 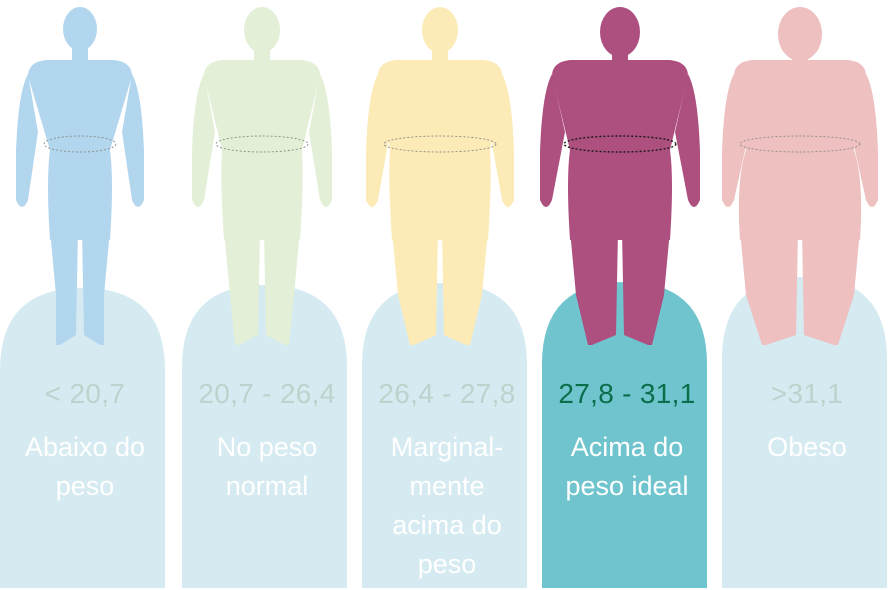 What do you see at coordinates (627, 447) in the screenshot?
I see `category-label-line: Acima do` at bounding box center [627, 447].